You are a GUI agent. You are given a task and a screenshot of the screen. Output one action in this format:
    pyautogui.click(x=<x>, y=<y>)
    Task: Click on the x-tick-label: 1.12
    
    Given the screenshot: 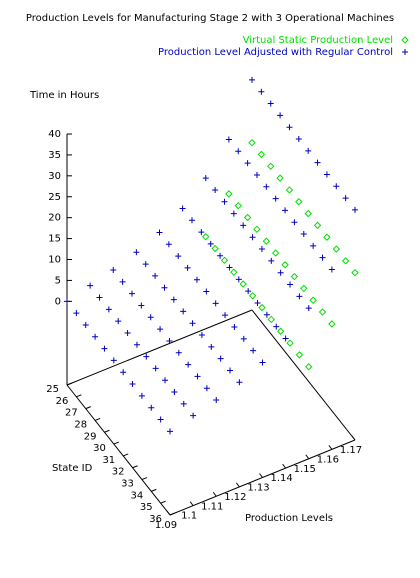 What is the action you would take?
    pyautogui.click(x=235, y=497)
    